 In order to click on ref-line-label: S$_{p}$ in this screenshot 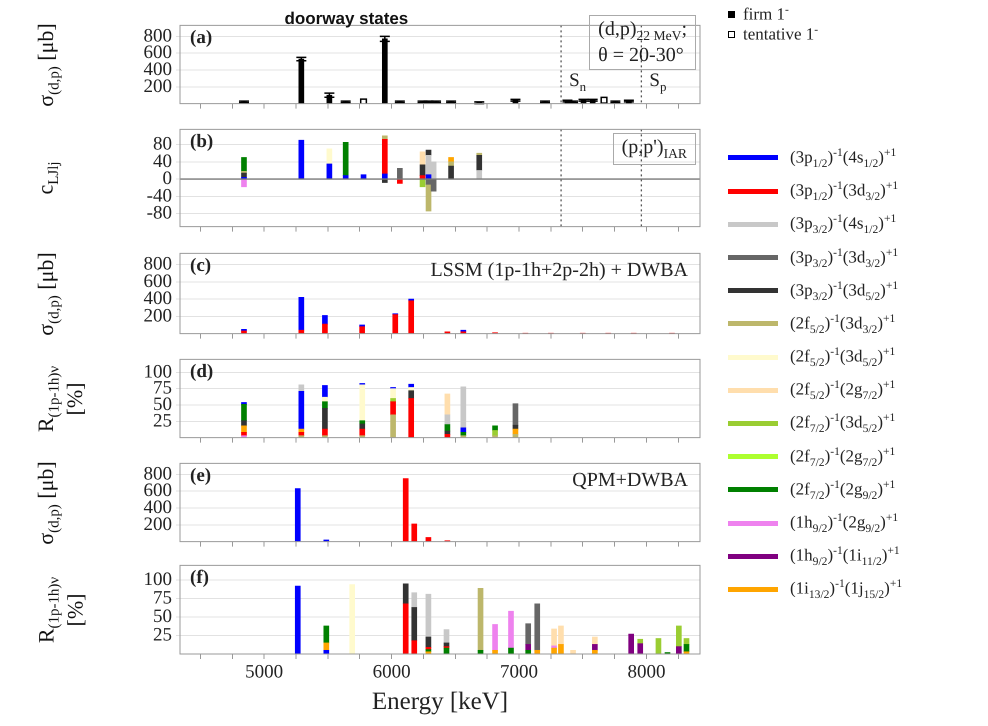, I will do `click(657, 82)`.